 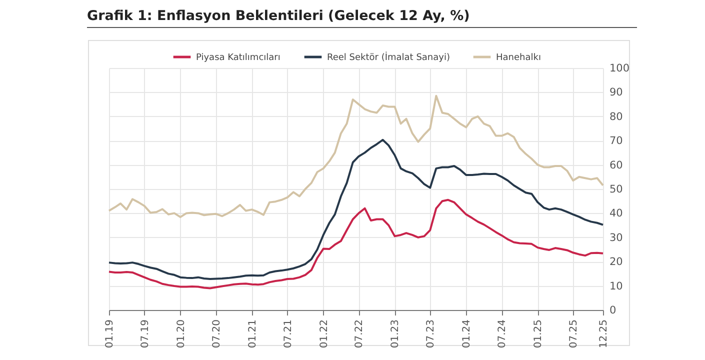 What do you see at coordinates (616, 165) in the screenshot?
I see `y-tick-label: 60` at bounding box center [616, 165].